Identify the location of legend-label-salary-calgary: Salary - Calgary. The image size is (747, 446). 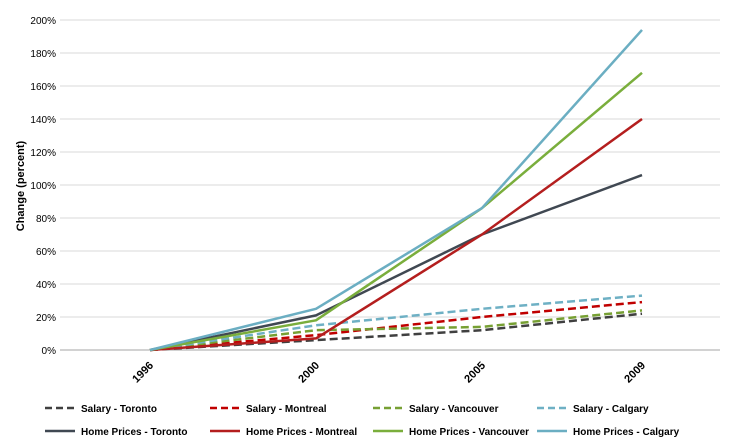
(611, 409).